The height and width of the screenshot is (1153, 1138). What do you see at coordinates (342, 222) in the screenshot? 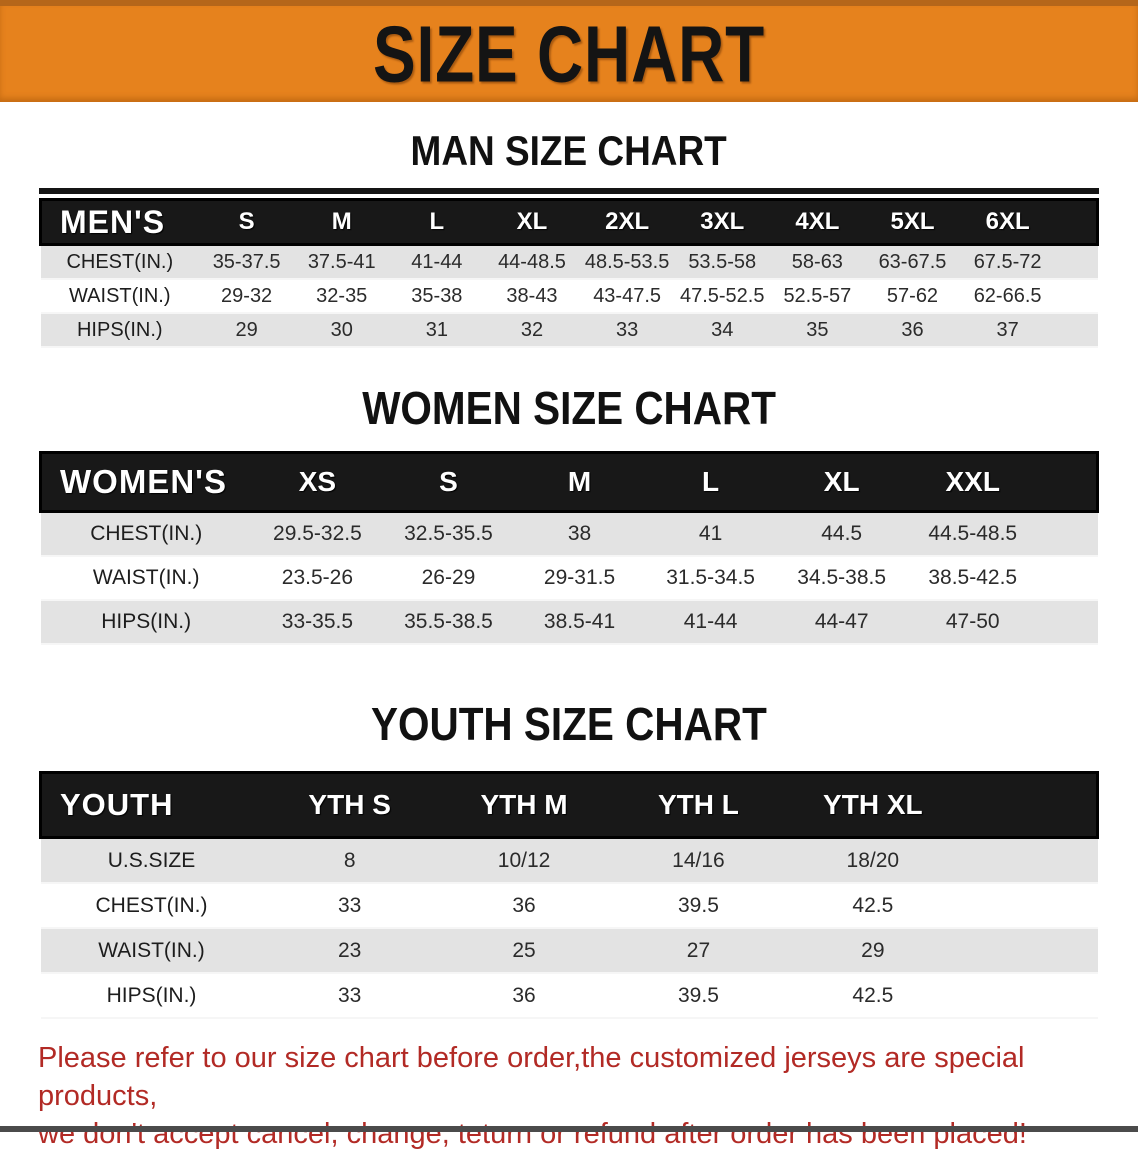
I see `men-size-column-header: M` at bounding box center [342, 222].